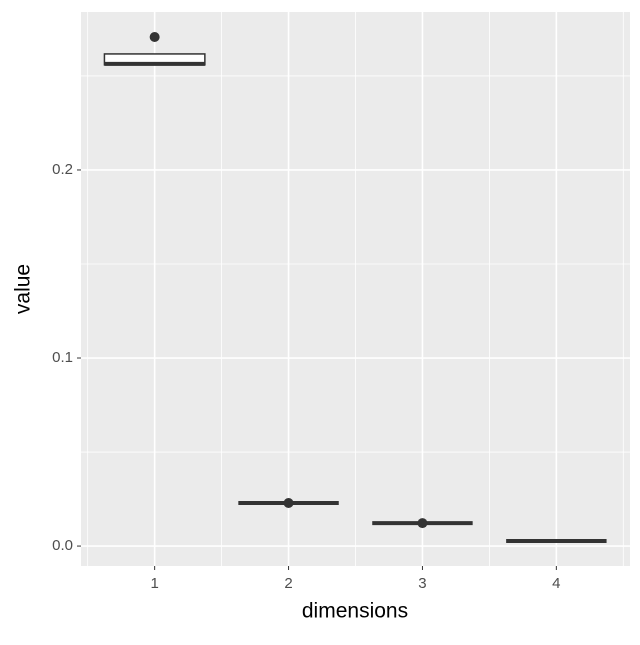  What do you see at coordinates (355, 611) in the screenshot?
I see `x-axis-title: dimensions` at bounding box center [355, 611].